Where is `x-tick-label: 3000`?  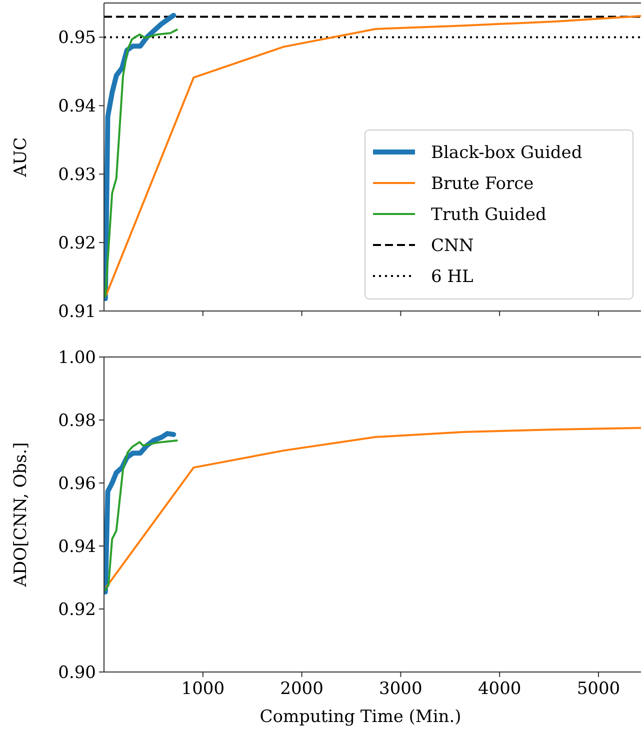
x-tick-label: 3000 is located at coordinates (400, 689).